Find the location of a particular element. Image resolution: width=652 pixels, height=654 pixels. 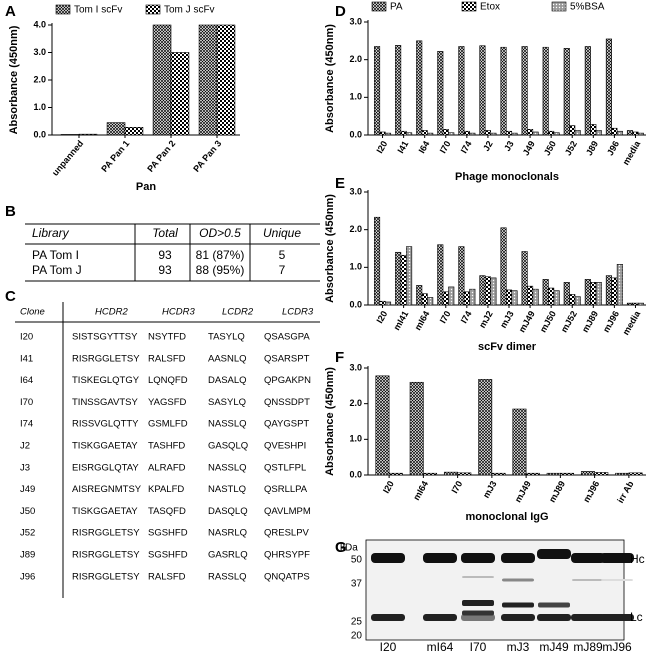

marker-label: 50 is located at coordinates (357, 560).